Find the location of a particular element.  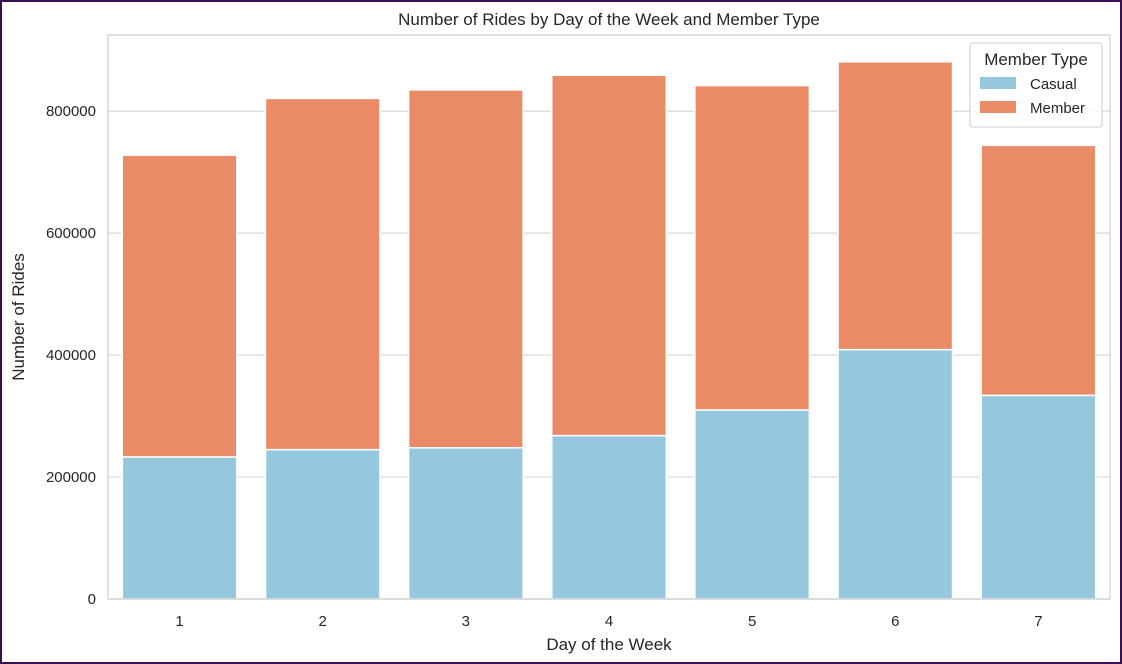

y-tick-label: 600000 is located at coordinates (71, 233).